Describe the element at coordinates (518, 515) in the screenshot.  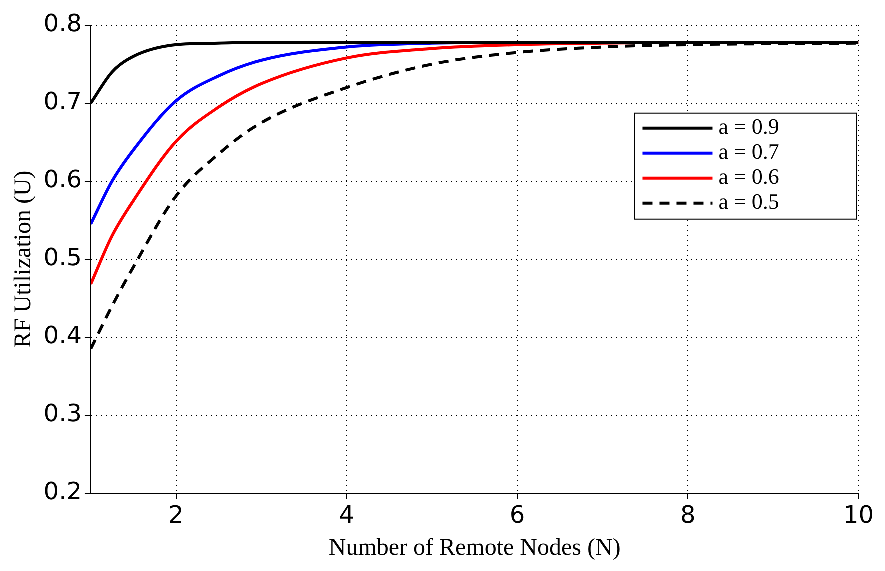
I see `x-tick-label: 6` at that location.